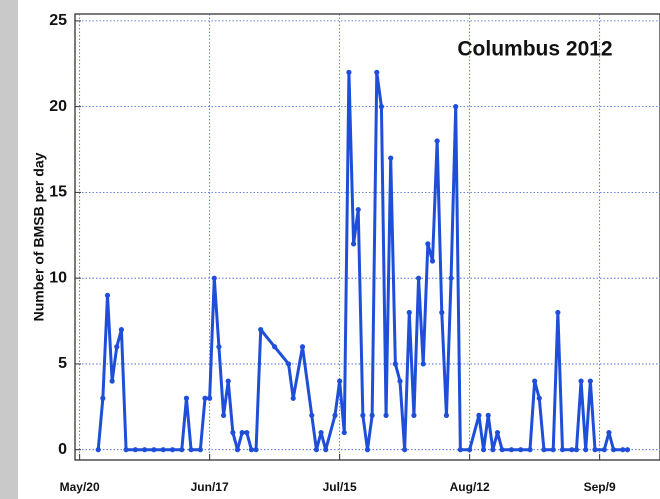  I want to click on y-tick-label: 5, so click(62, 363).